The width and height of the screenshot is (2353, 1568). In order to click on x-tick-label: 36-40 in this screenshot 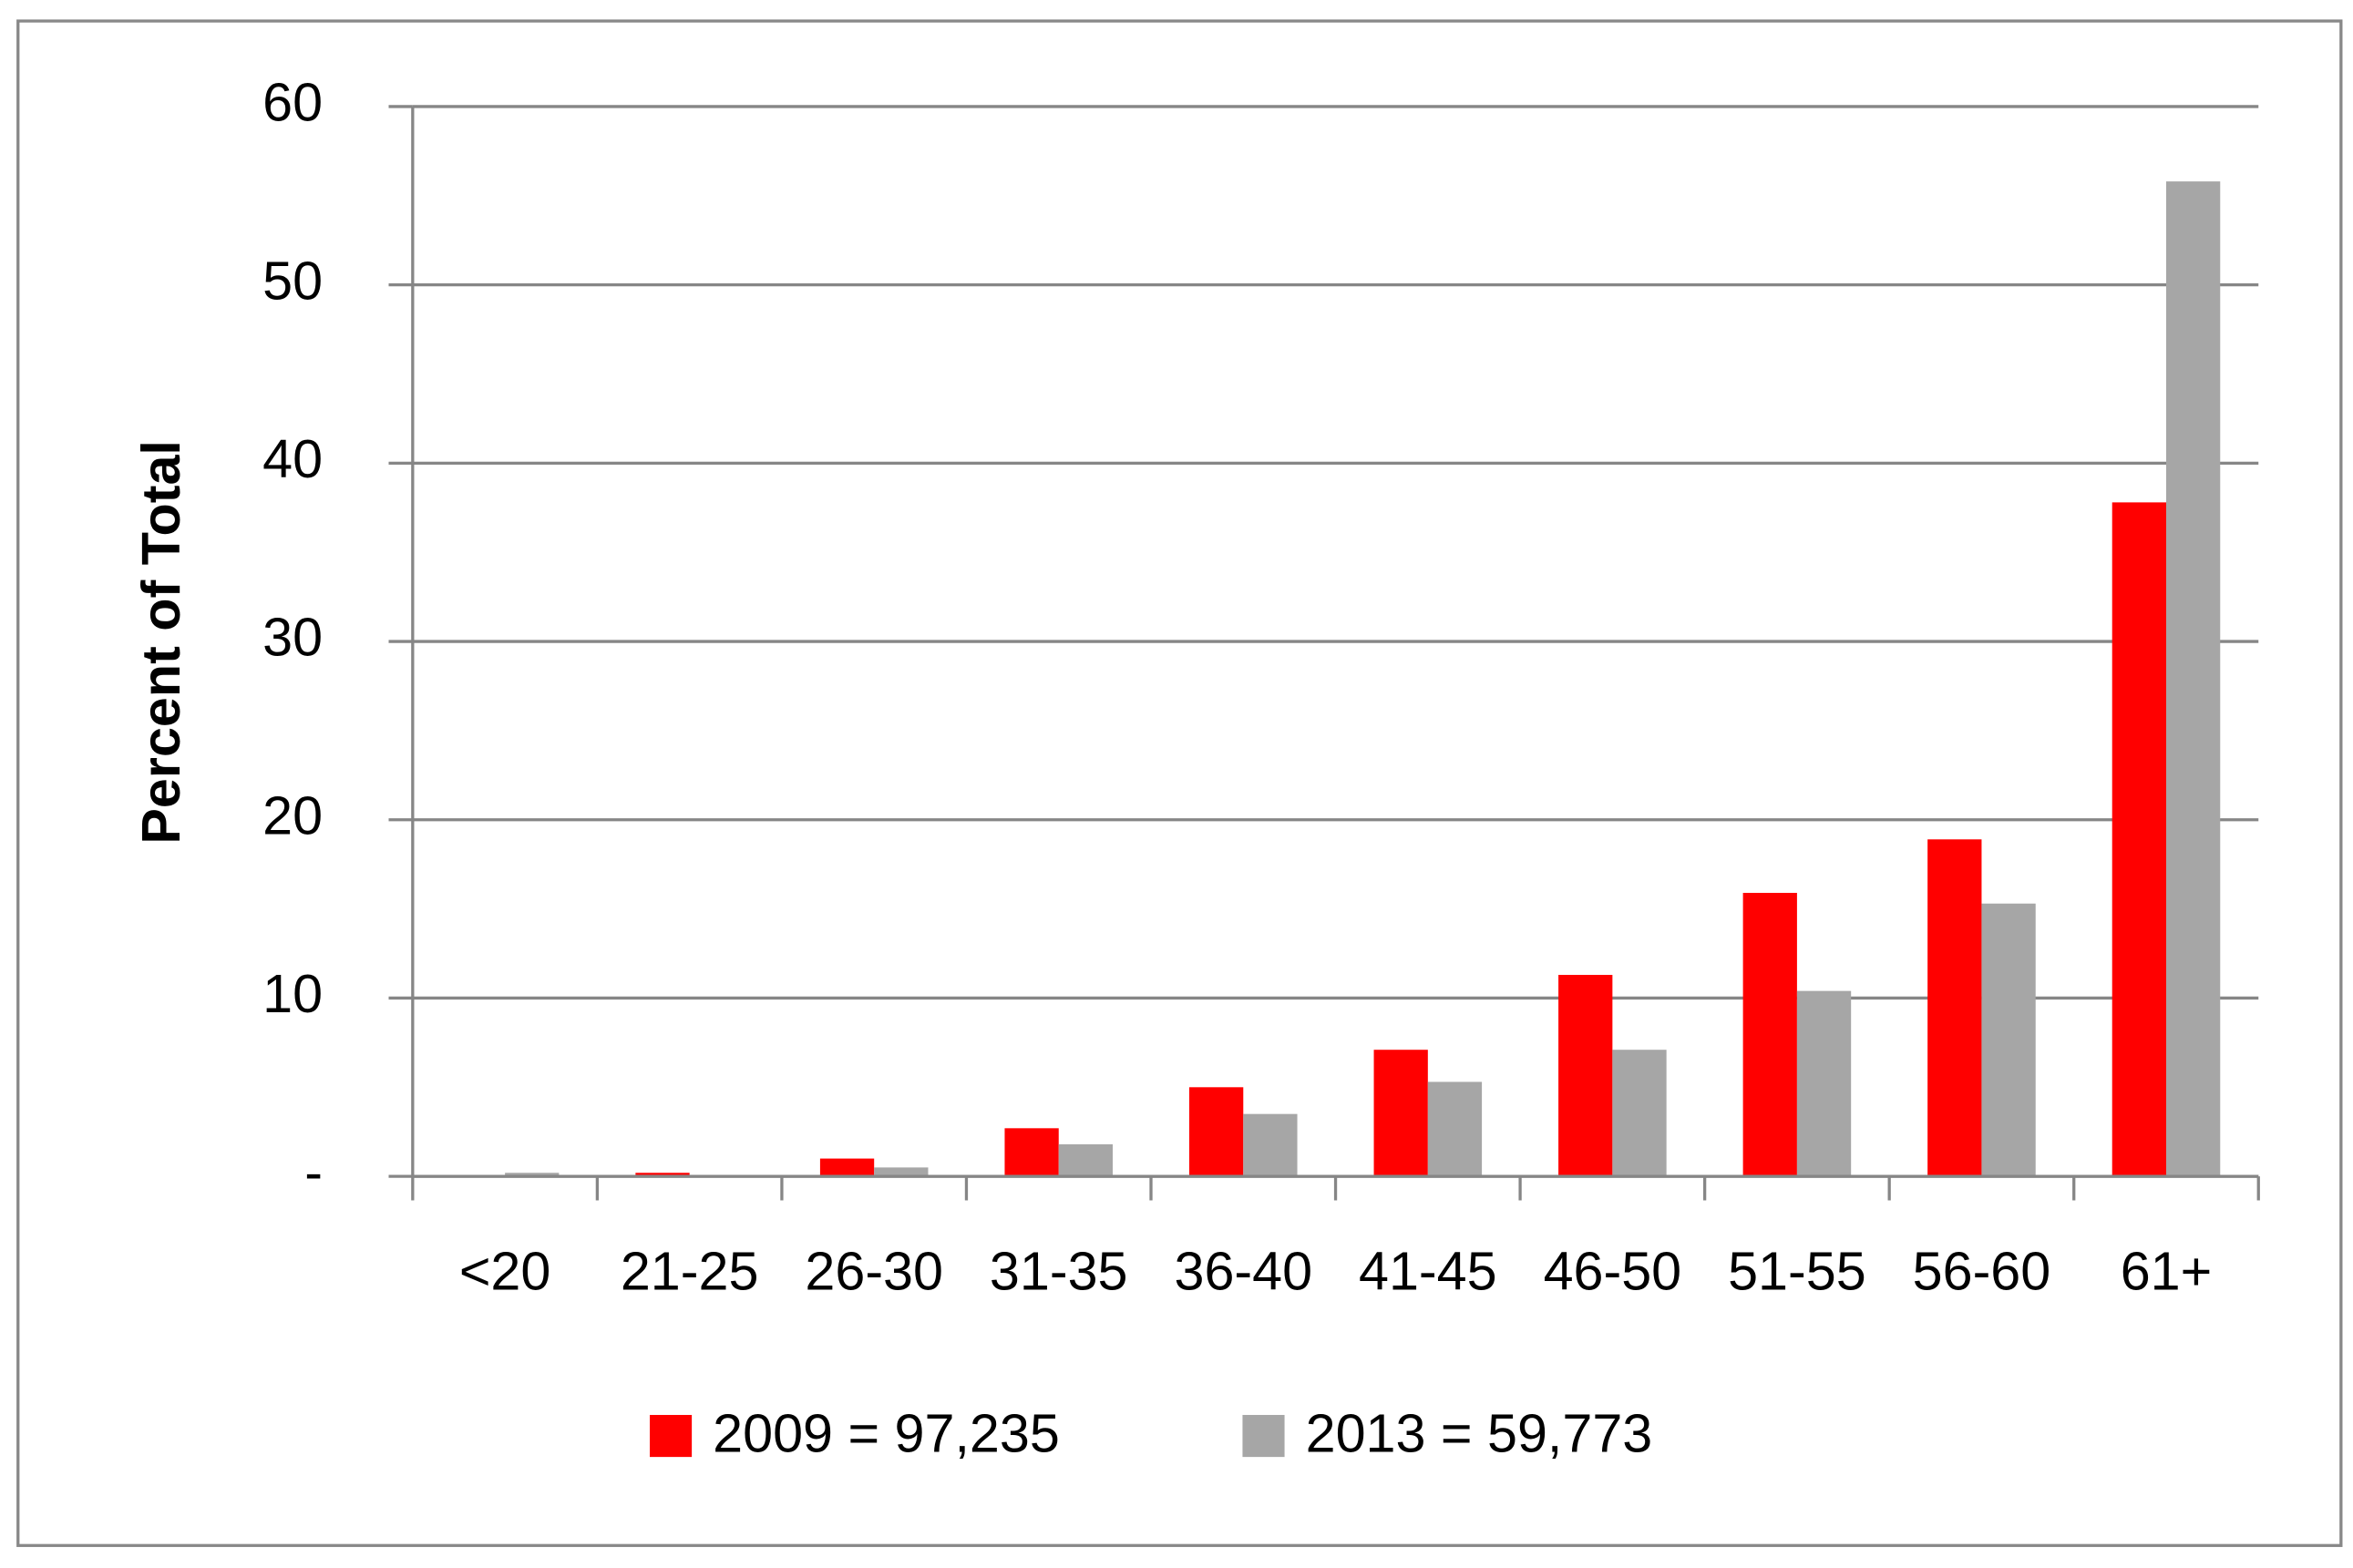, I will do `click(1243, 1271)`.